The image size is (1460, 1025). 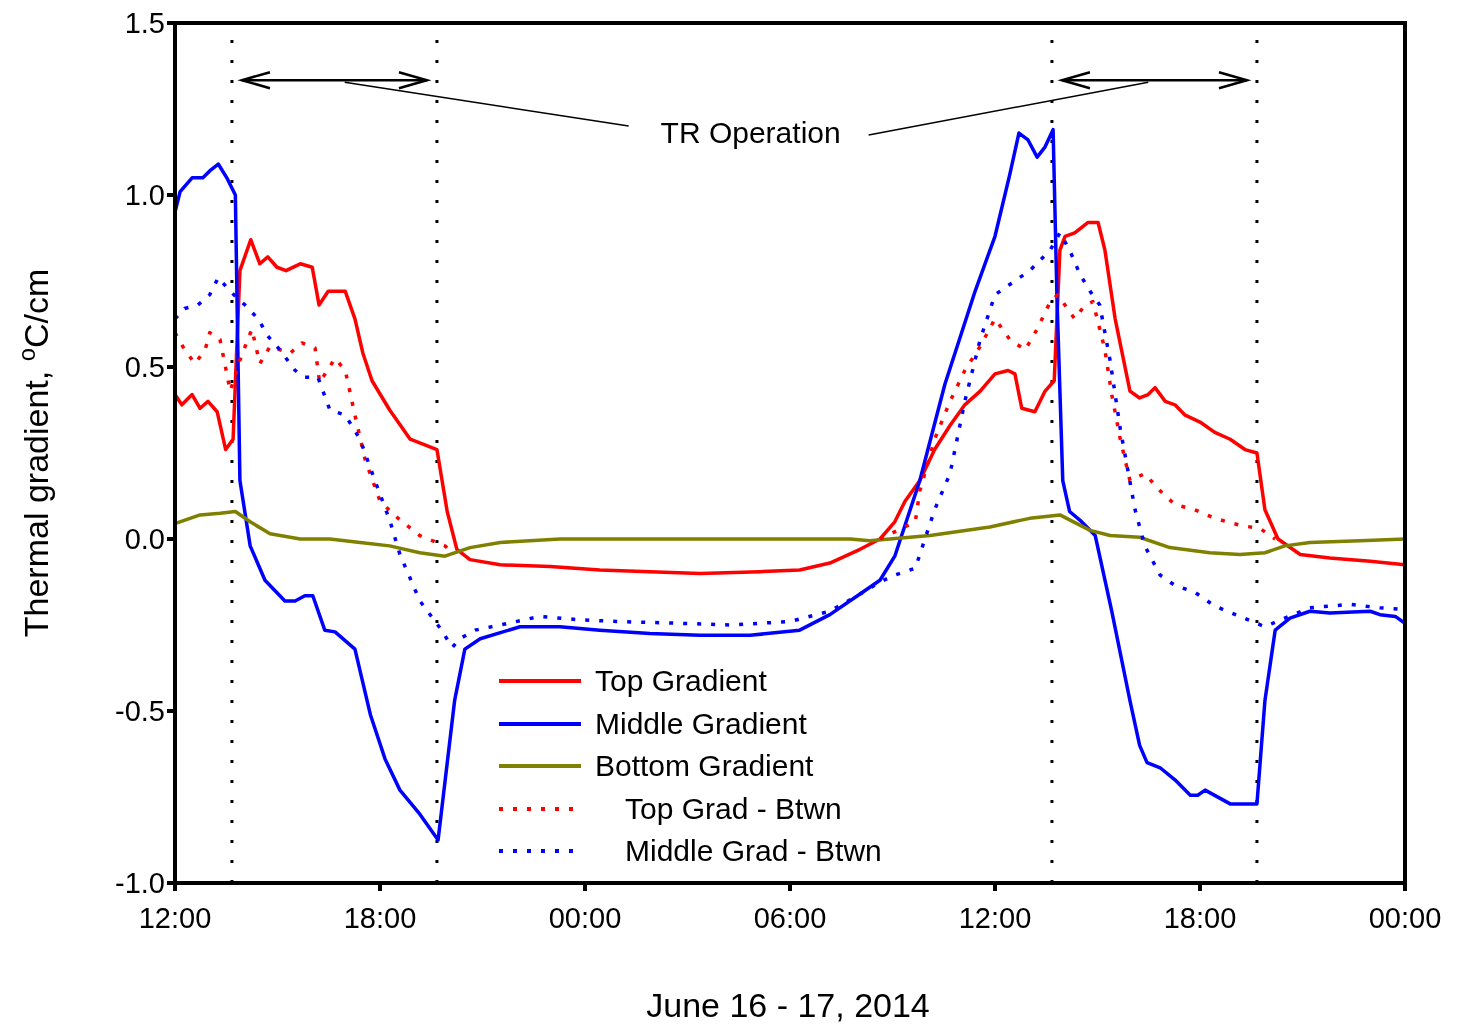 What do you see at coordinates (140, 883) in the screenshot?
I see `y-tick-label: -1.0` at bounding box center [140, 883].